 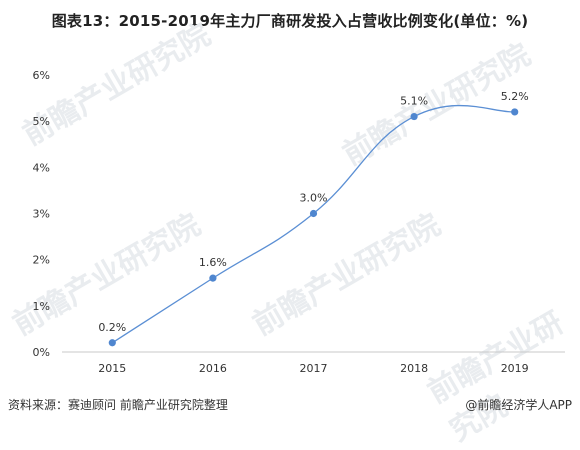 I want to click on y-tick-label: 1%, so click(x=41, y=306).